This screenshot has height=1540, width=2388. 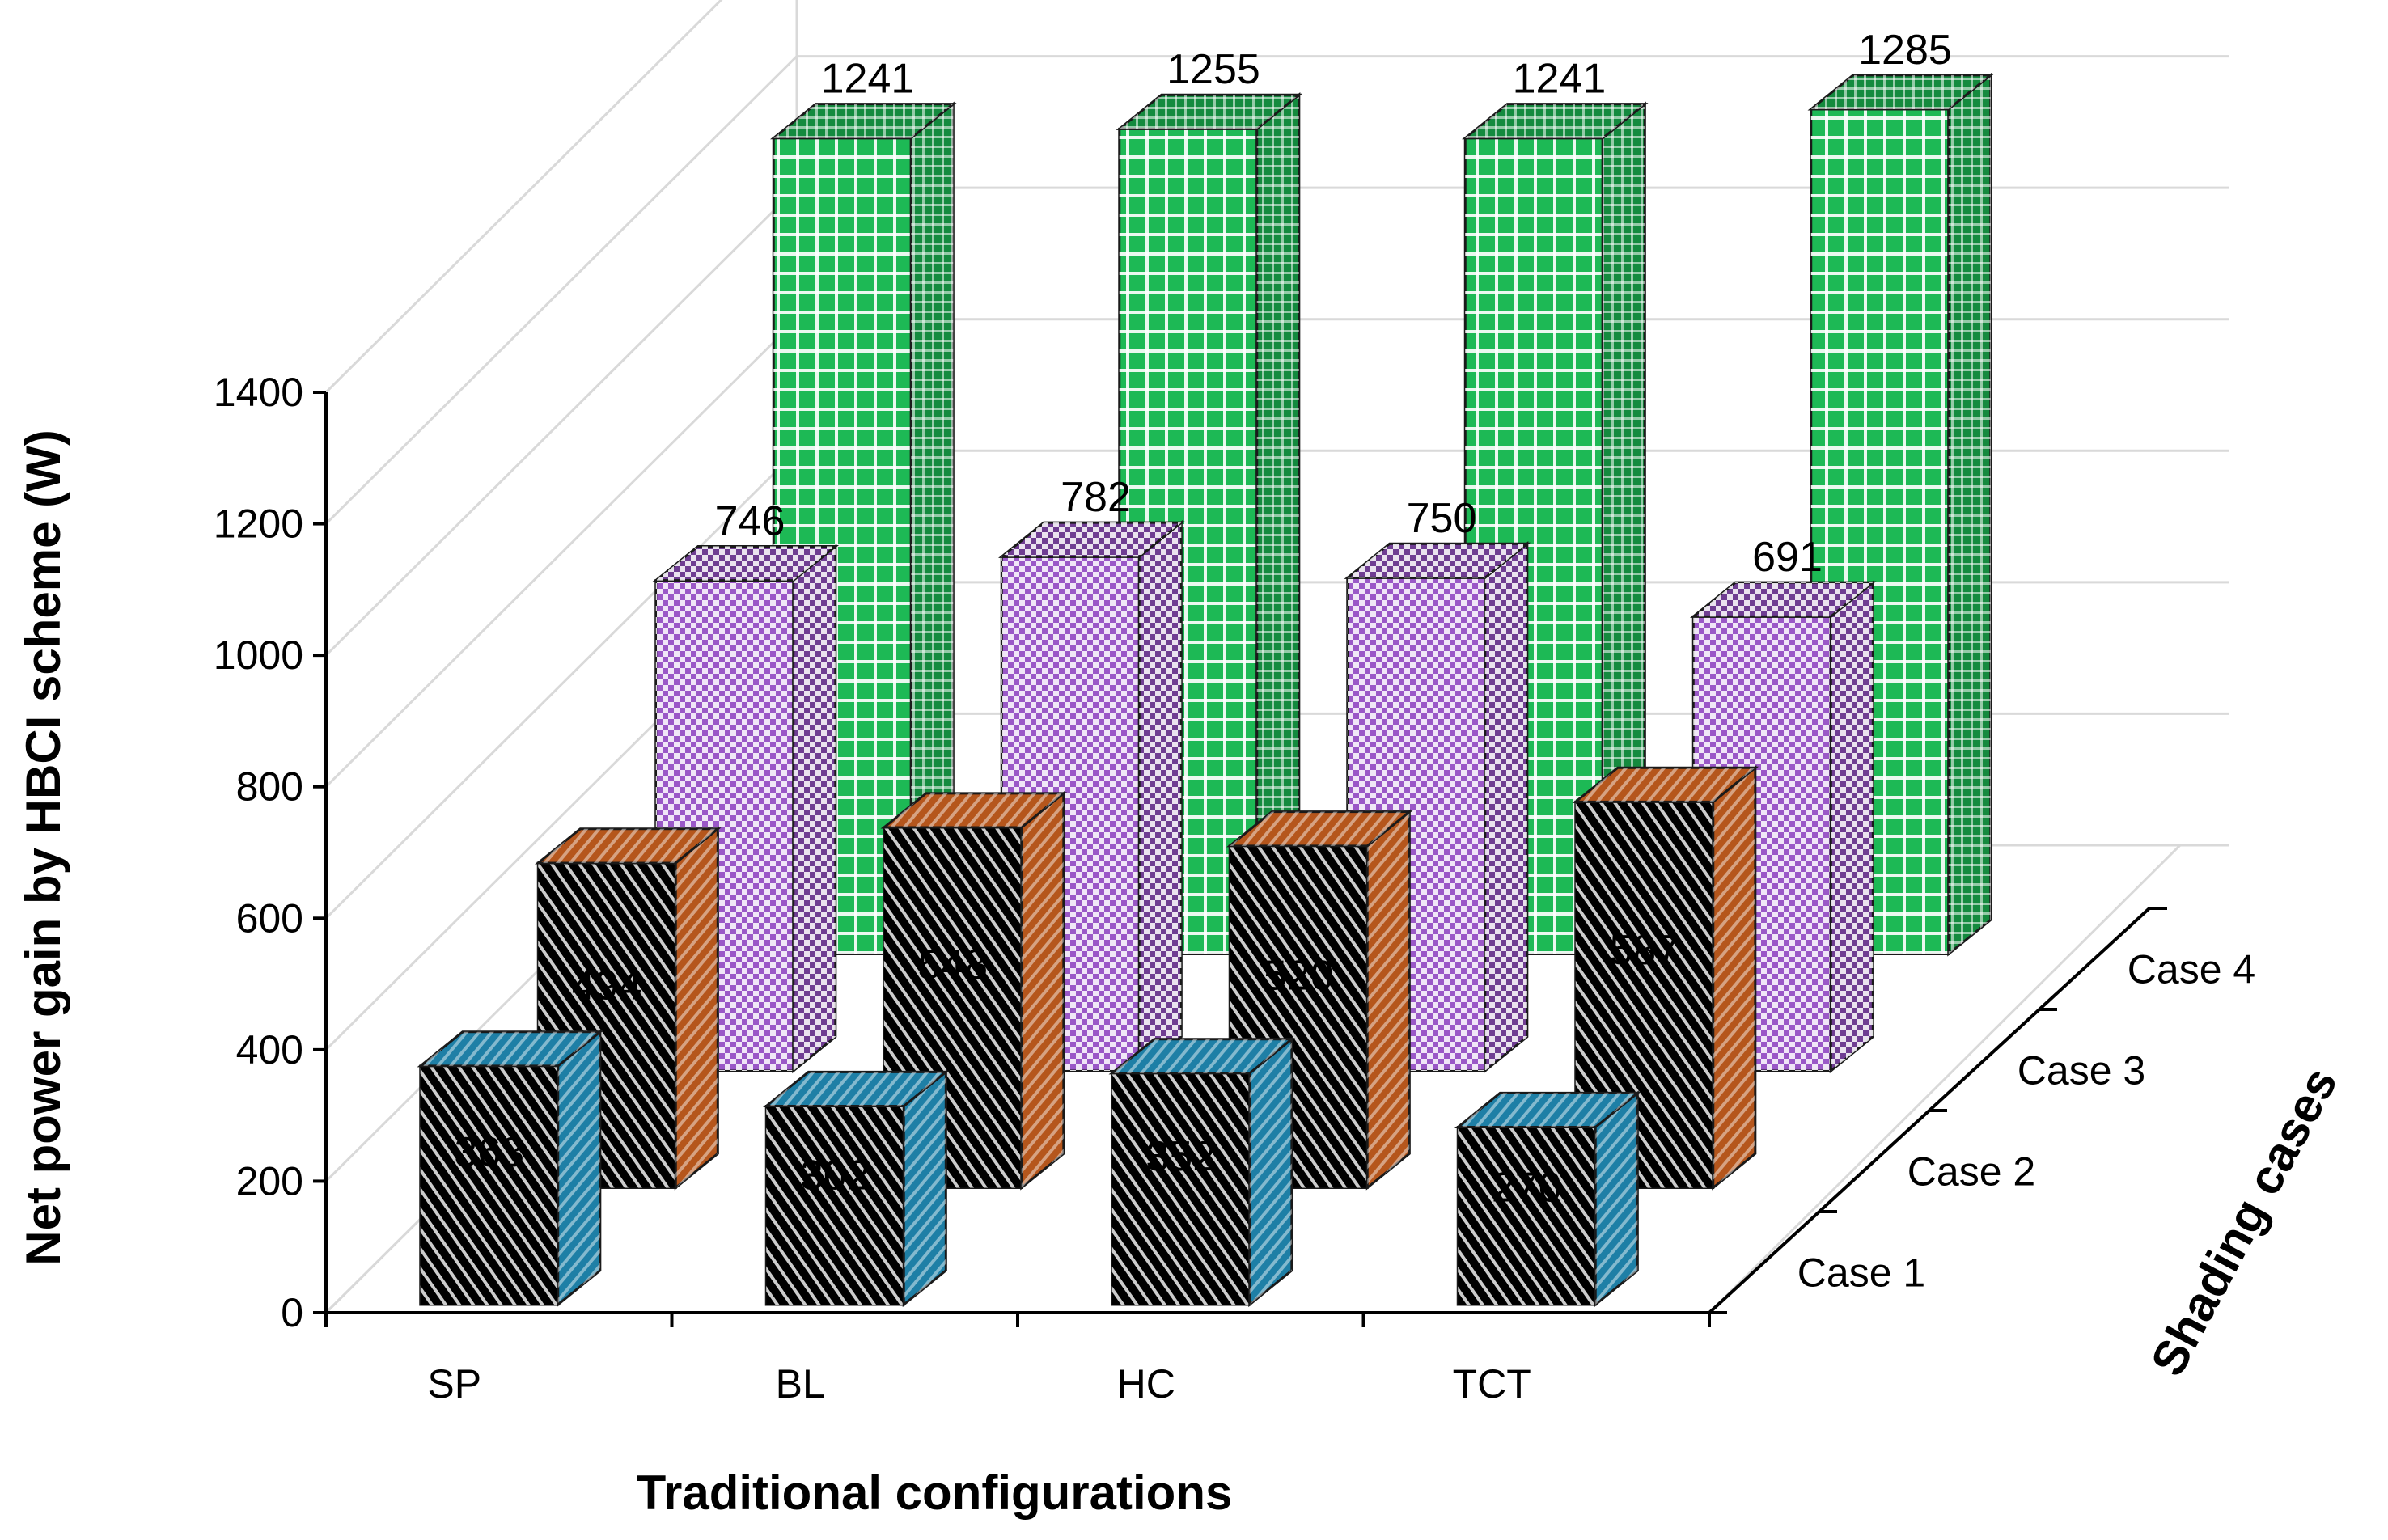 I want to click on bar: 270, so click(x=1547, y=1199).